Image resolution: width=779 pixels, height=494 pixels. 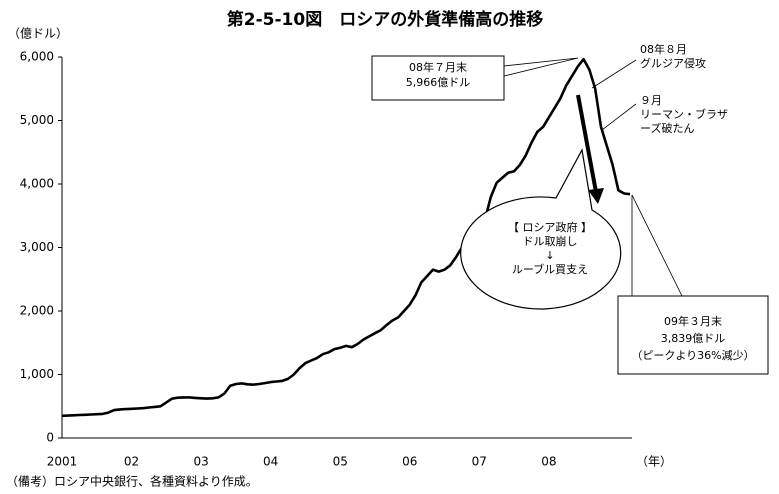 What do you see at coordinates (409, 462) in the screenshot?
I see `x-tick-label: 06` at bounding box center [409, 462].